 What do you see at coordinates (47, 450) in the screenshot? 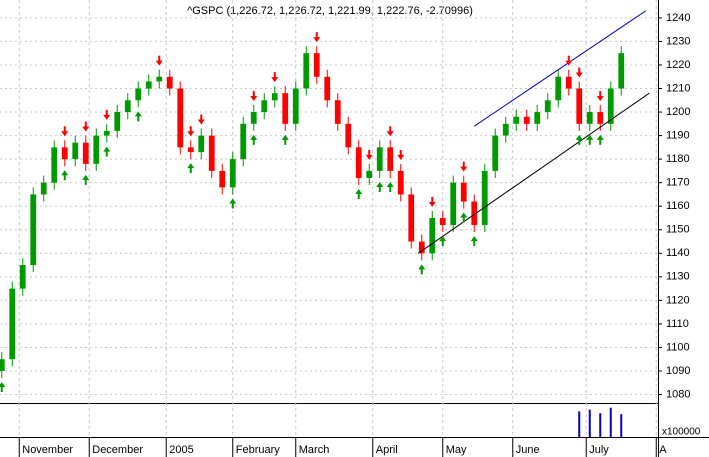
I see `x-tick-label: November` at bounding box center [47, 450].